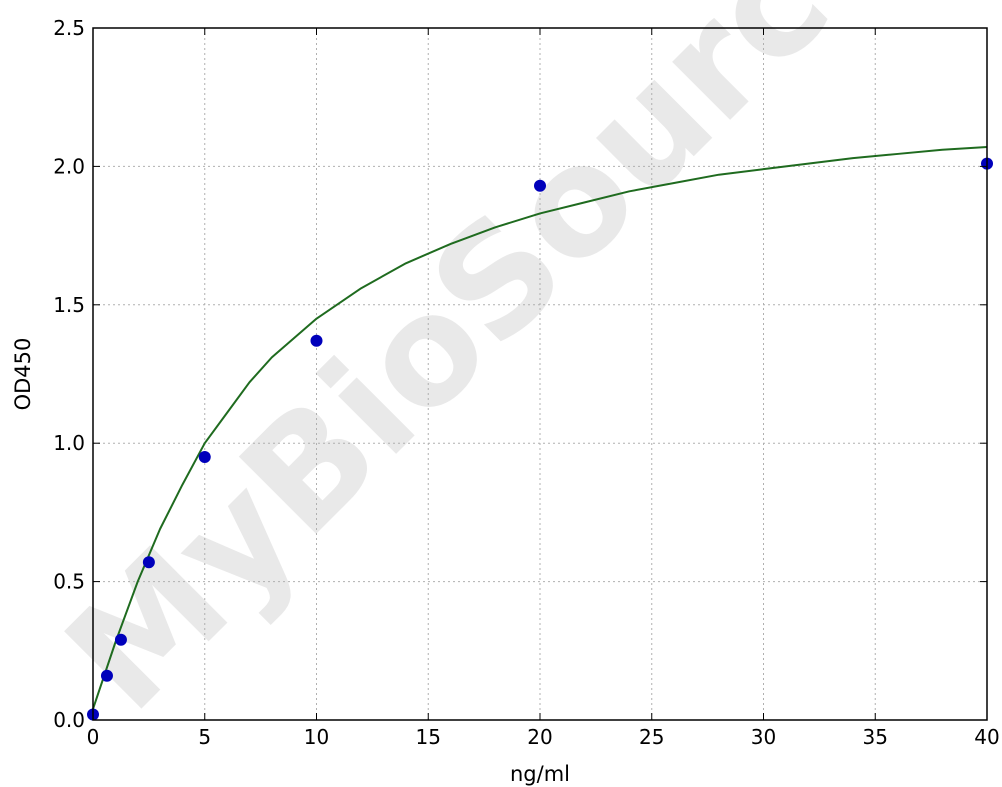 Image resolution: width=1002 pixels, height=787 pixels. I want to click on x-tick-label: 20, so click(539, 737).